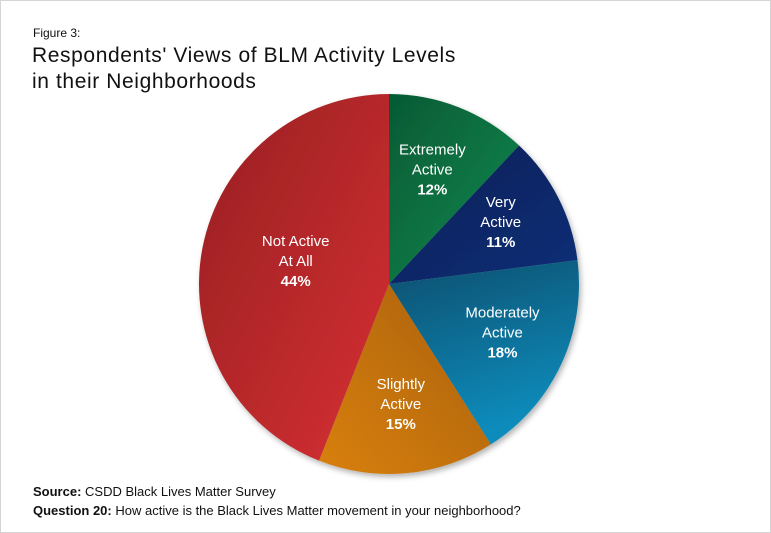  Describe the element at coordinates (502, 352) in the screenshot. I see `slice-percent: 18%` at that location.